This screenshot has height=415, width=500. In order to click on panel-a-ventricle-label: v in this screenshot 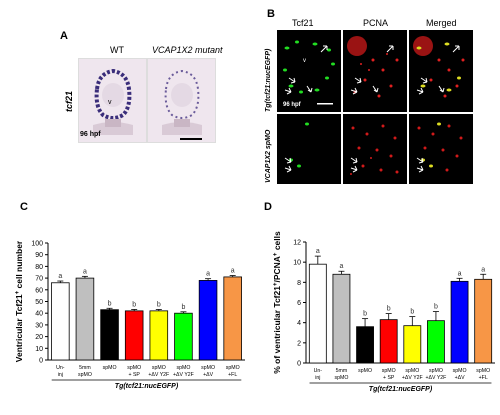, I will do `click(110, 102)`.